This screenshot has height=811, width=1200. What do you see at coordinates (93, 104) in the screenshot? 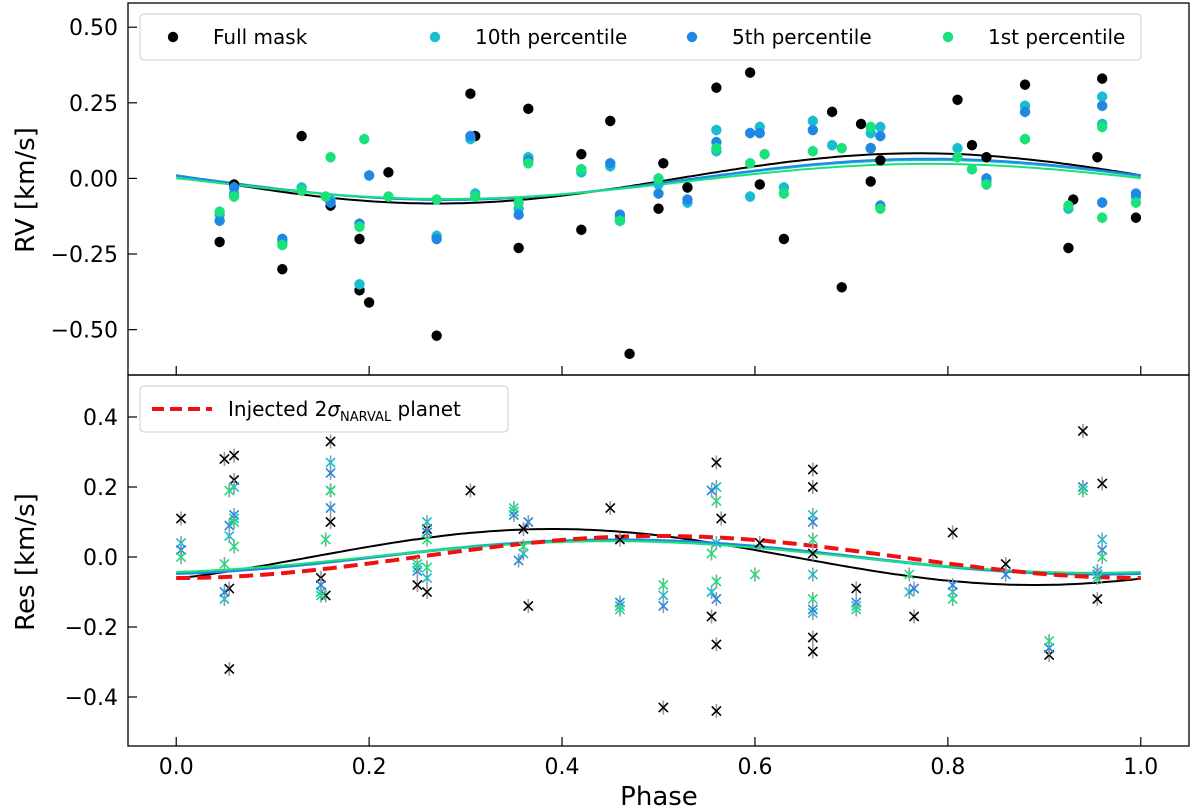
I see `top-ytick-label: 0.25` at bounding box center [93, 104].